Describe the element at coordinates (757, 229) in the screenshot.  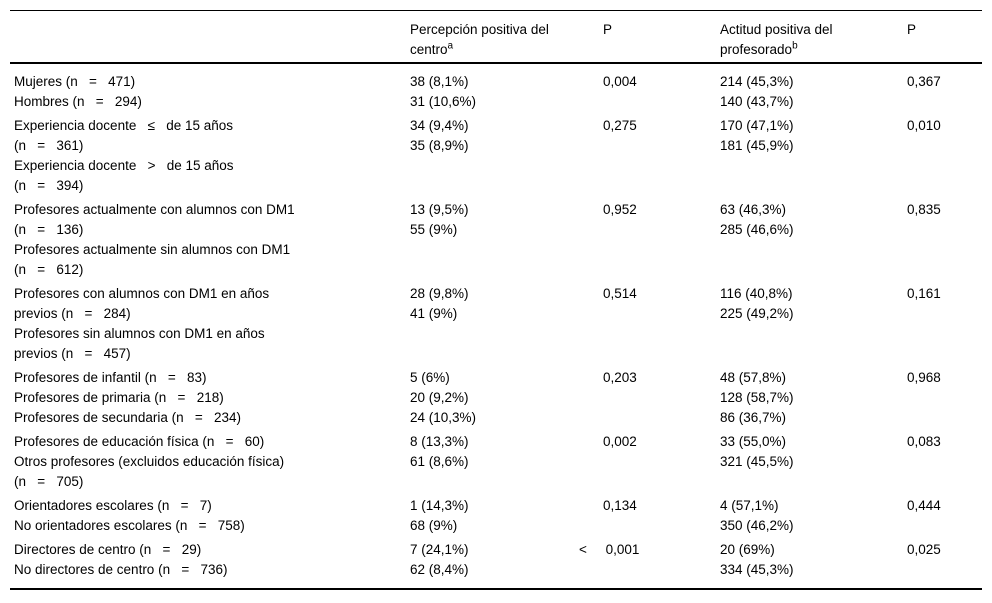
I see `actitud-value: 285 (46,6%)` at that location.